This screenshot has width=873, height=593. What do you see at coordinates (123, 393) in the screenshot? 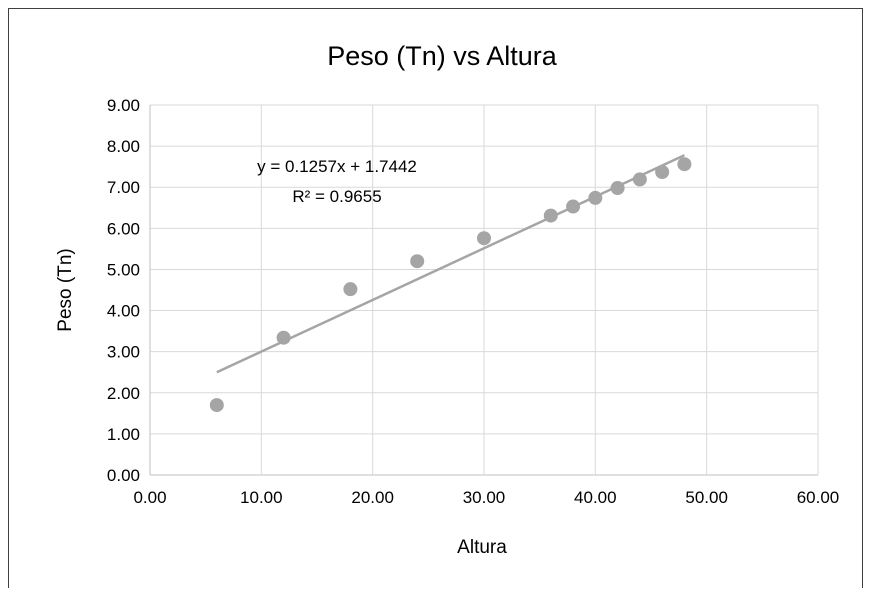
I see `y-tick-label: 2.00` at bounding box center [123, 393].